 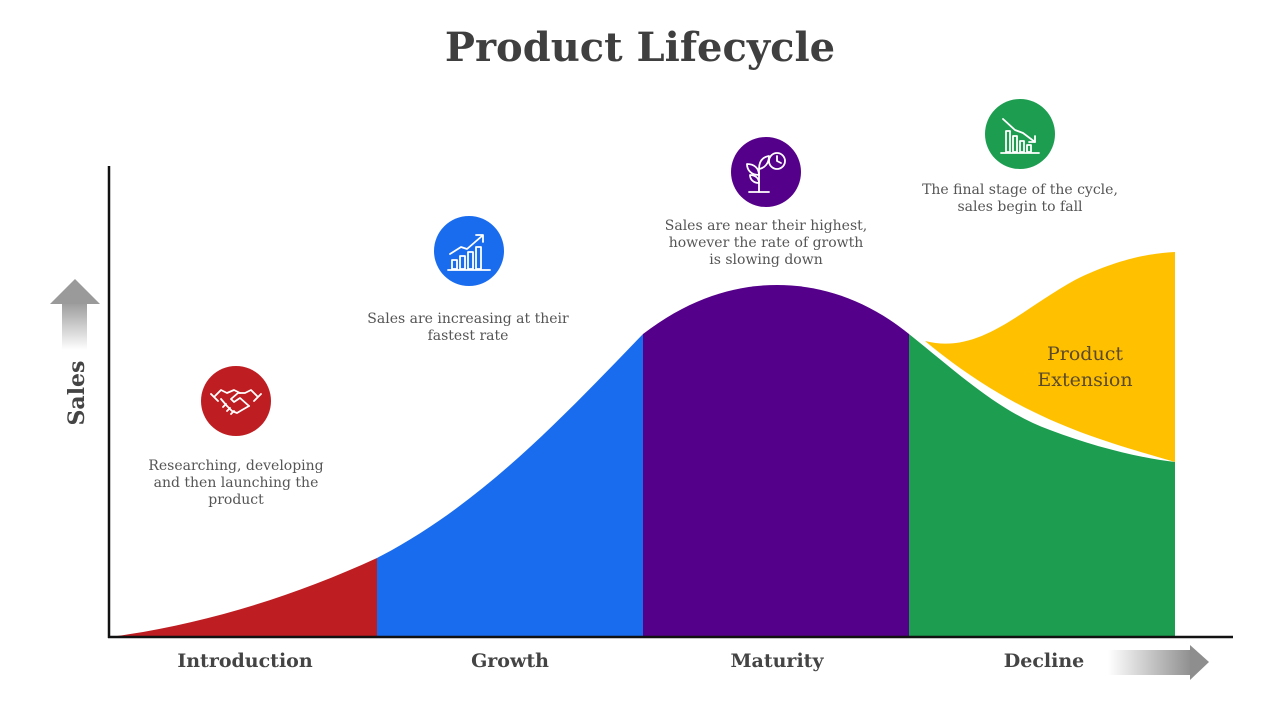 What do you see at coordinates (640, 47) in the screenshot?
I see `page-title: Product Lifecycle` at bounding box center [640, 47].